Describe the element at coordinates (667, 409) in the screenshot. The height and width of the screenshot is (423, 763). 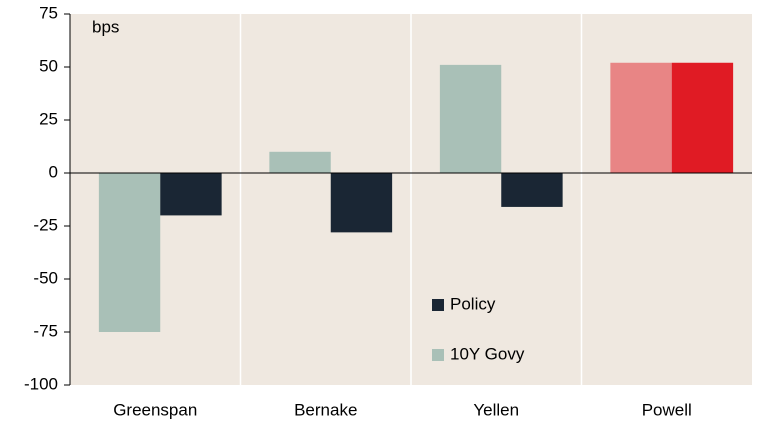
I see `x-tick-label: Powell` at that location.